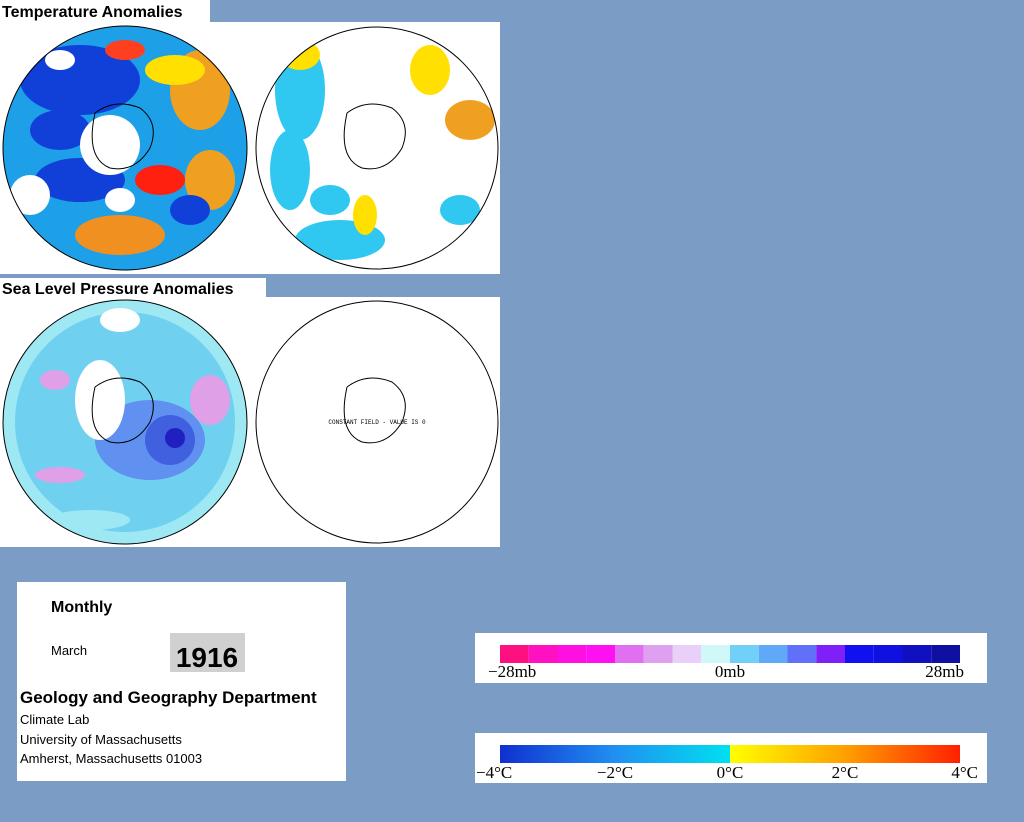  Describe the element at coordinates (54, 719) in the screenshot. I see `info-line: Climate Lab` at that location.